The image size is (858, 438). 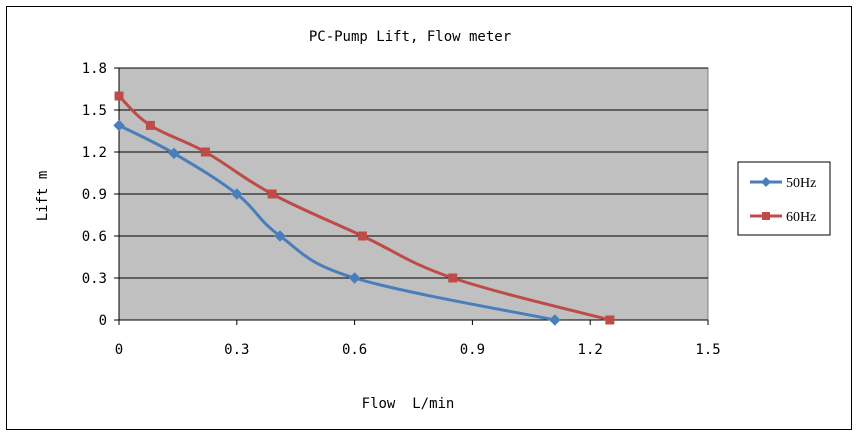 What do you see at coordinates (94, 279) in the screenshot?
I see `y-tick-label: 0.3` at bounding box center [94, 279].